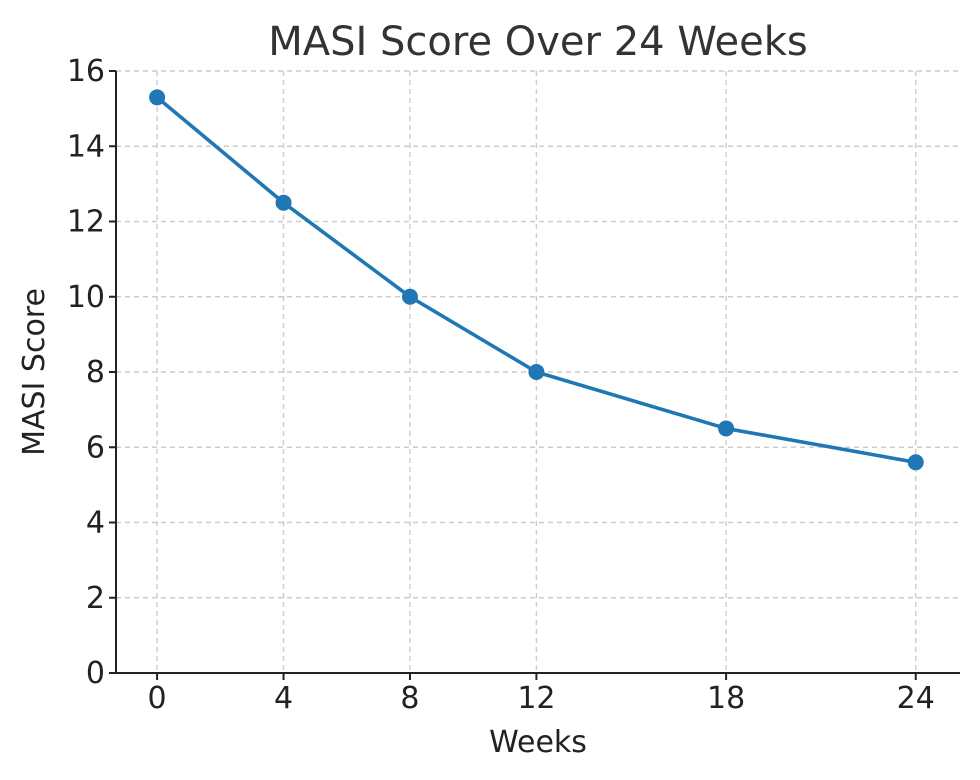  Describe the element at coordinates (538, 42) in the screenshot. I see `chart-title: MASI Score Over 24 Weeks` at that location.